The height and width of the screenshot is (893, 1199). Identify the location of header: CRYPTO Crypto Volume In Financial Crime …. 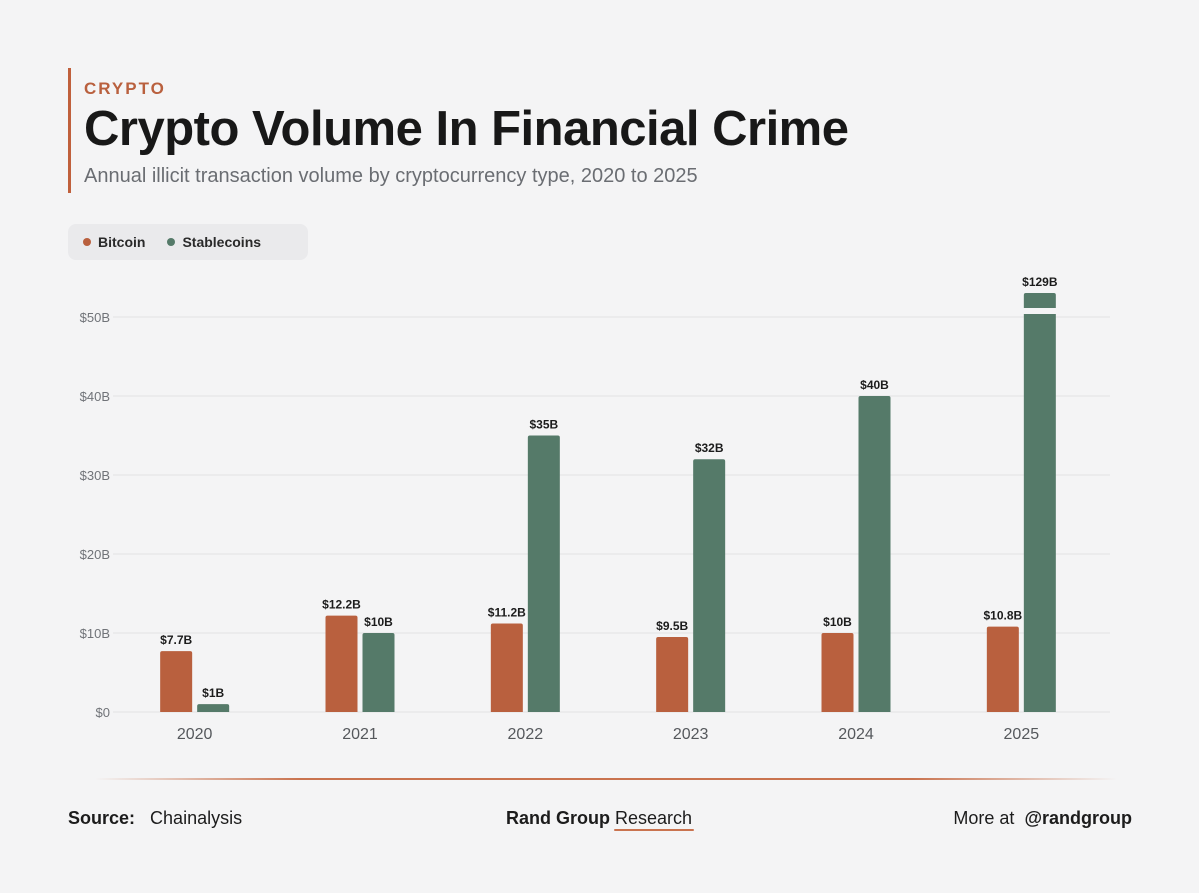
(458, 130).